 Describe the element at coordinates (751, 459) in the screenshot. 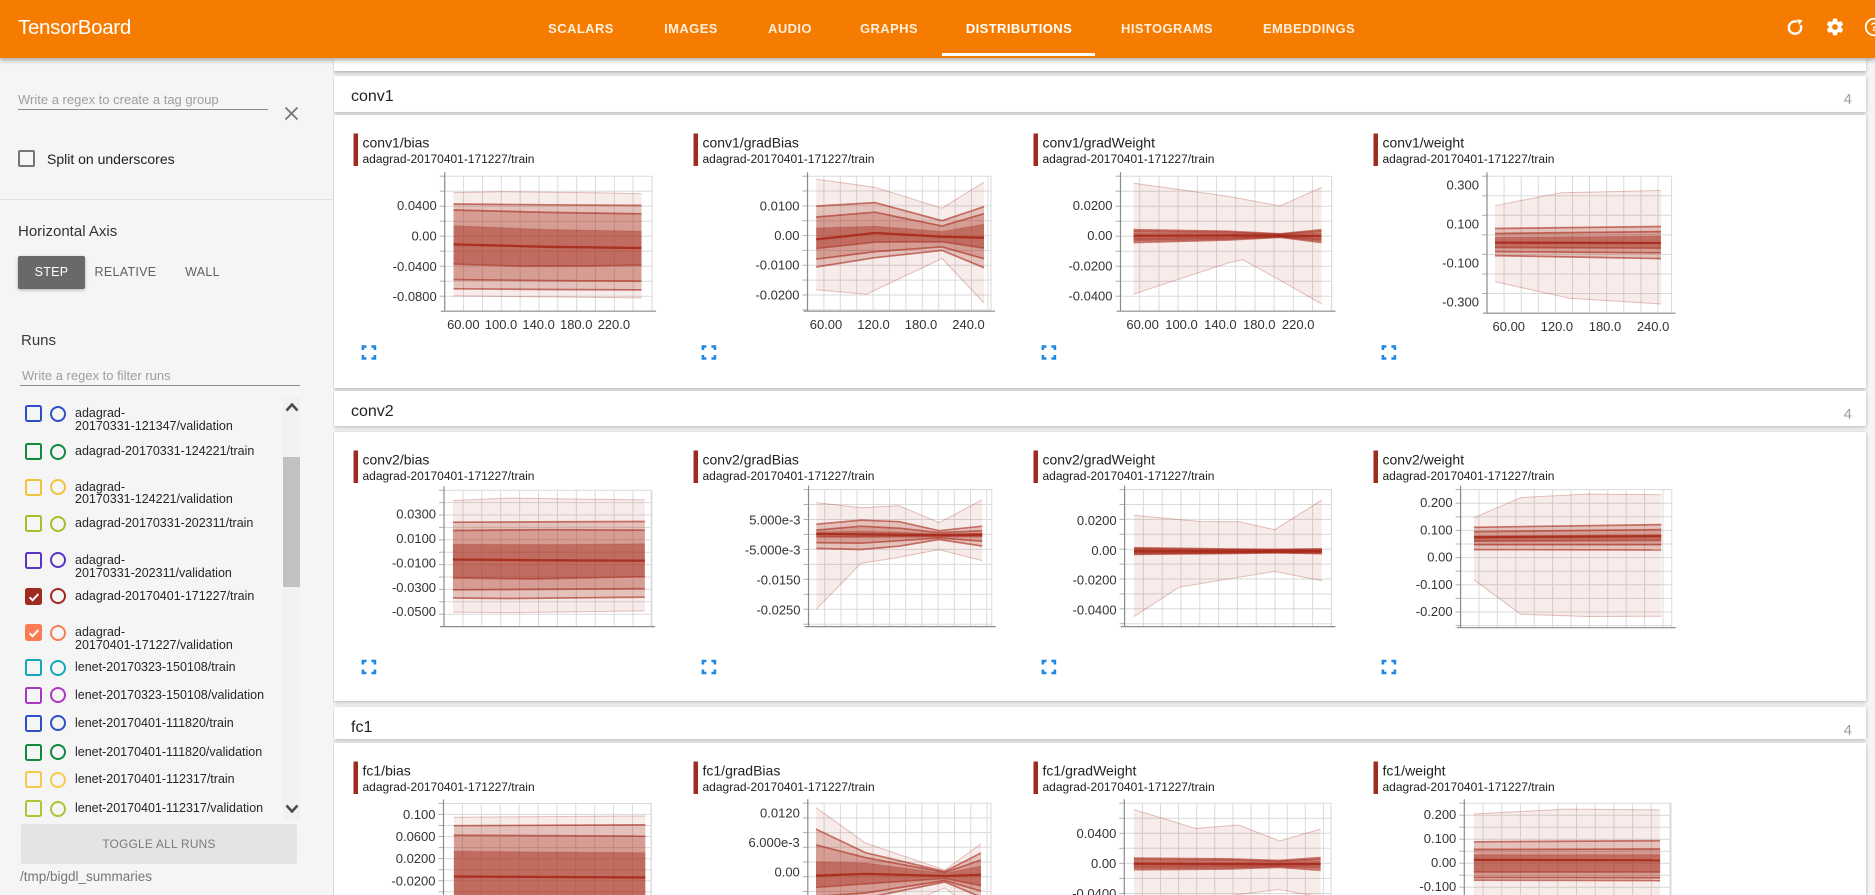

I see `svg-text: conv2/gradBias` at that location.